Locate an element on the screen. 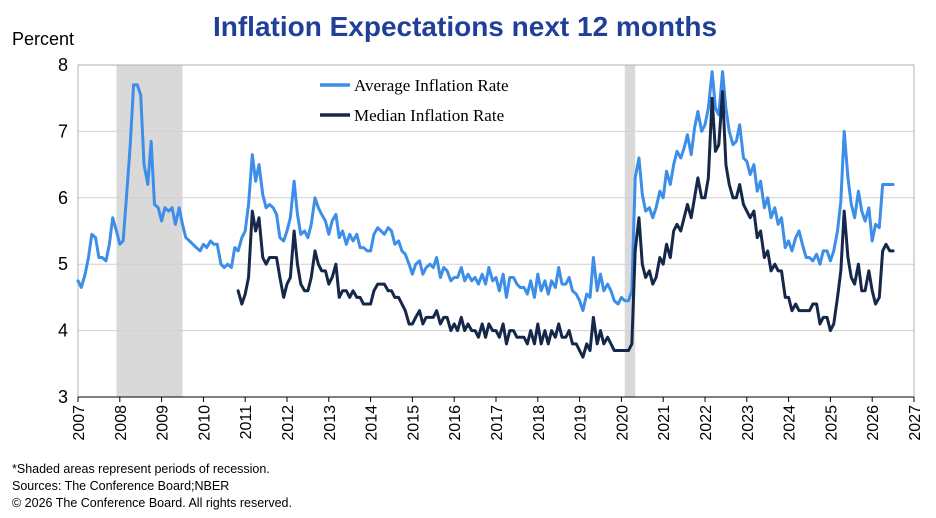  x-tick-label: 2012 is located at coordinates (288, 423).